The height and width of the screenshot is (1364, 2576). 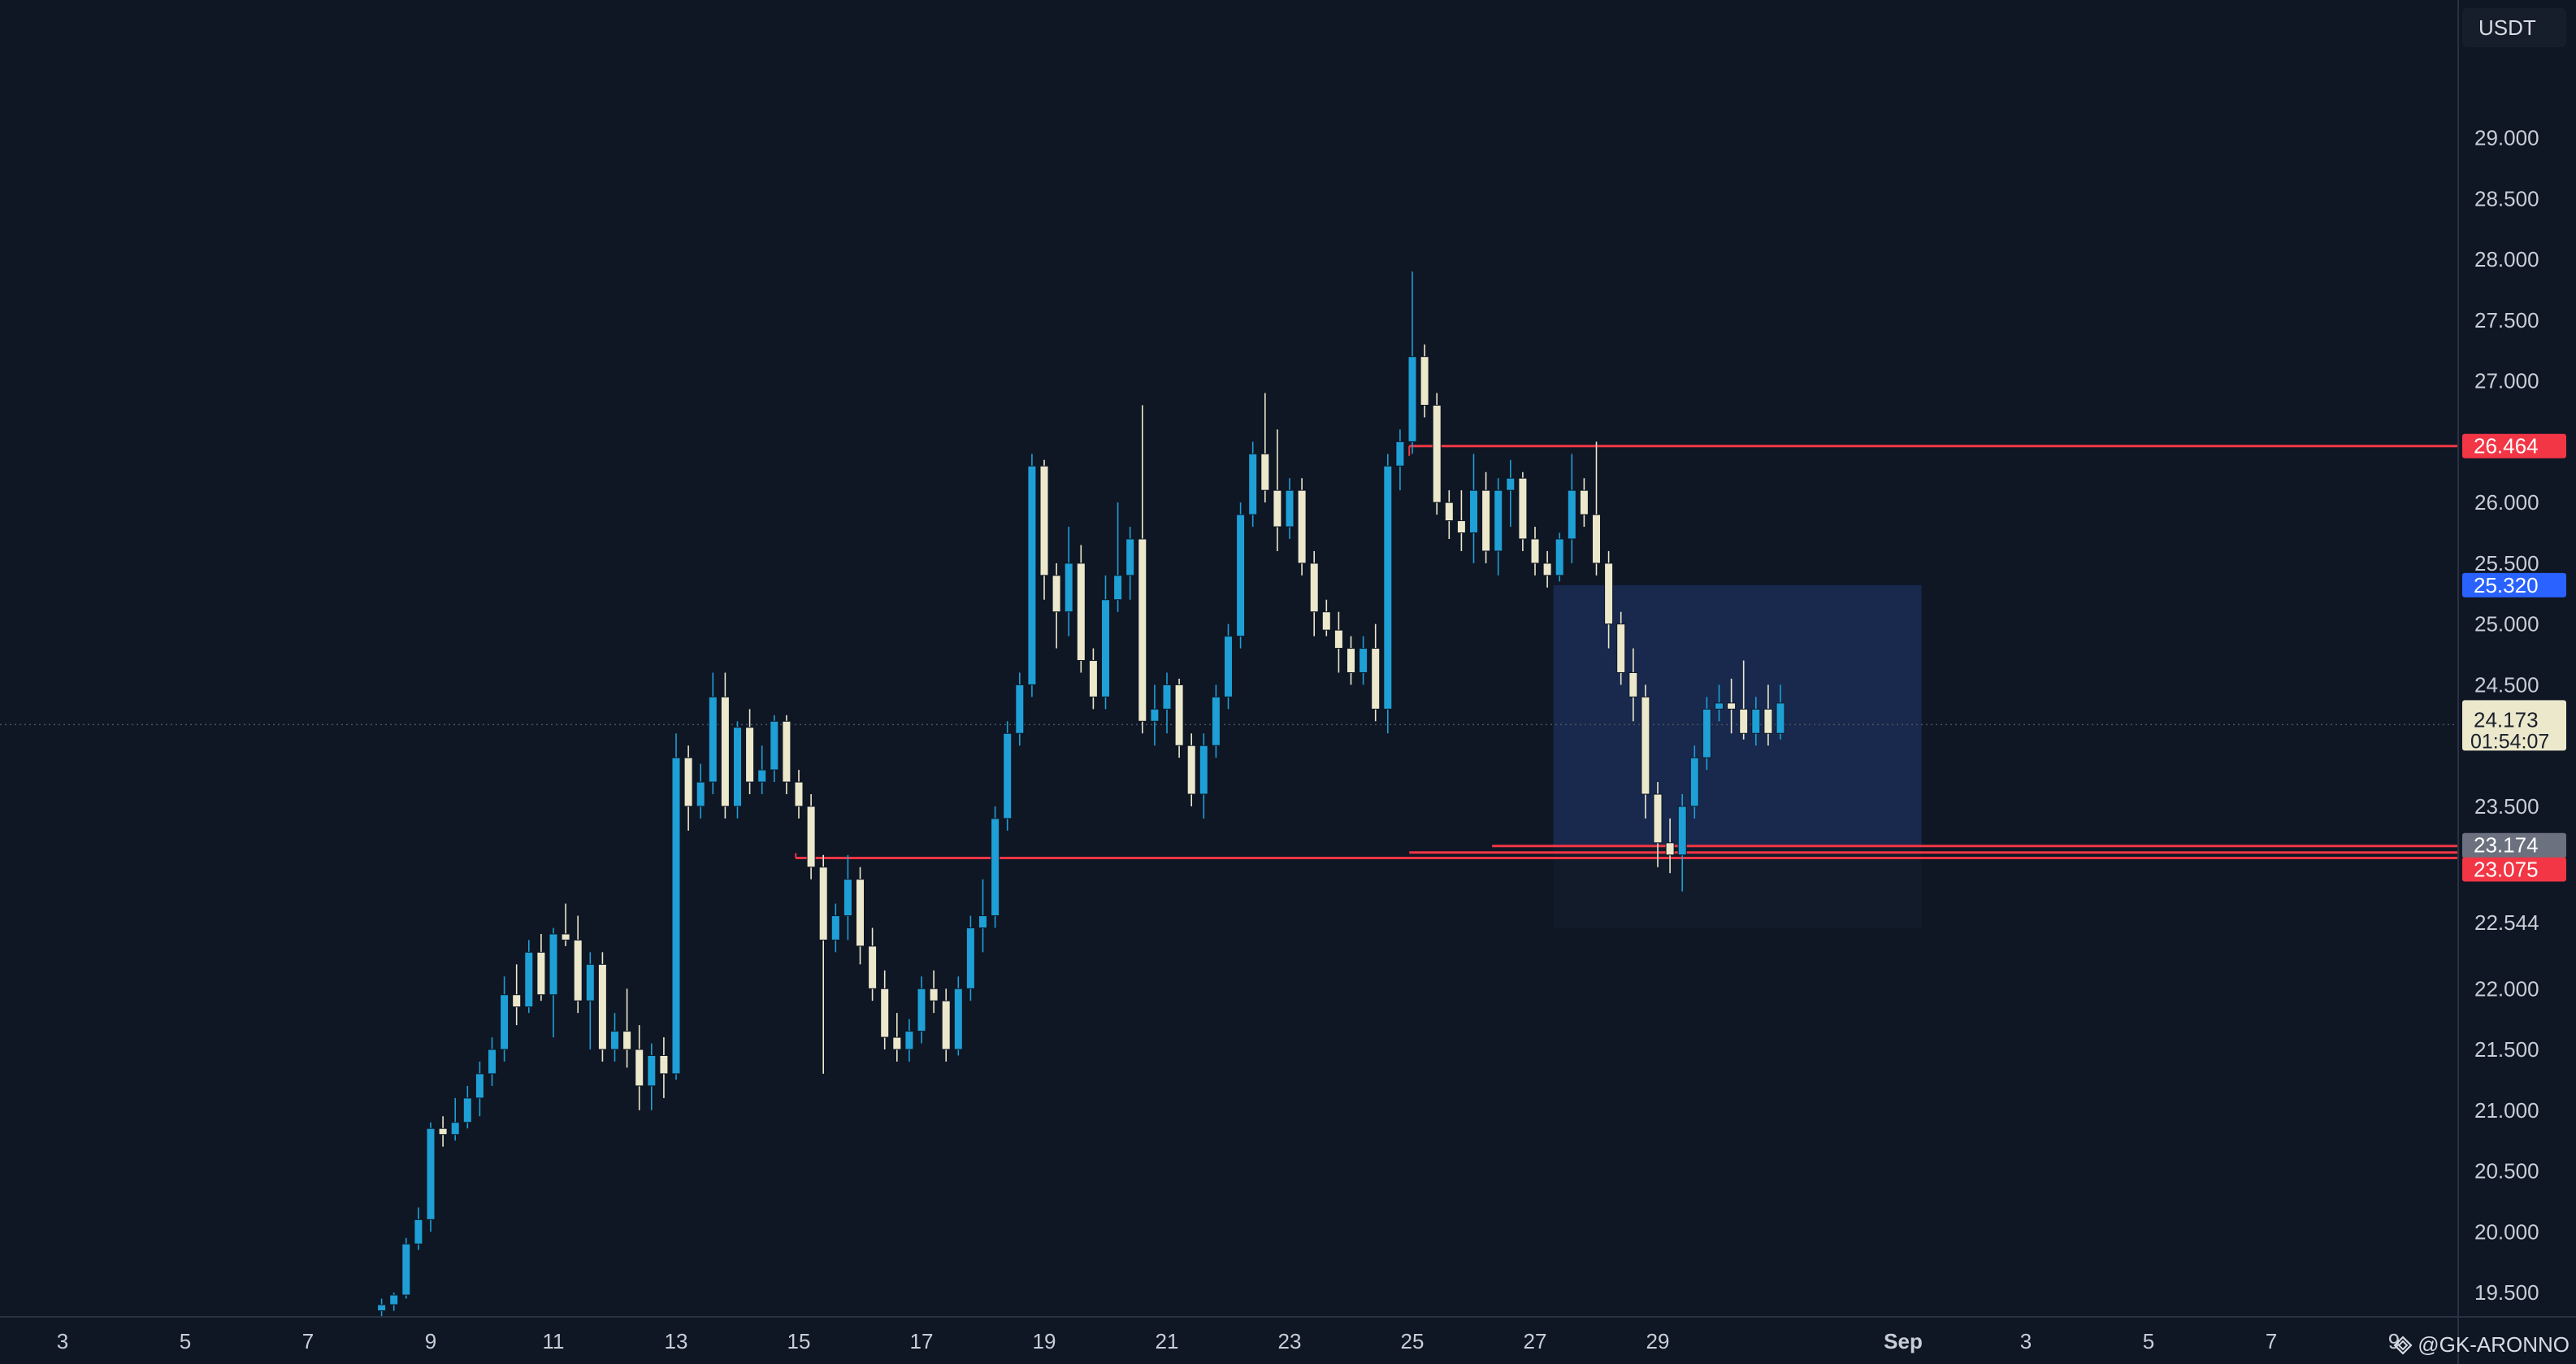 I want to click on quote-currency-label: USDT, so click(x=2514, y=27).